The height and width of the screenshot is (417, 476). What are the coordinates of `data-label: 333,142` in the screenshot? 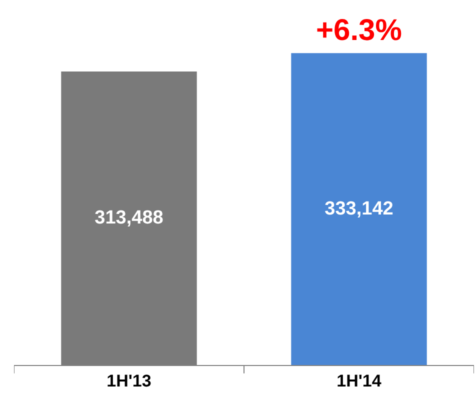 It's located at (359, 209).